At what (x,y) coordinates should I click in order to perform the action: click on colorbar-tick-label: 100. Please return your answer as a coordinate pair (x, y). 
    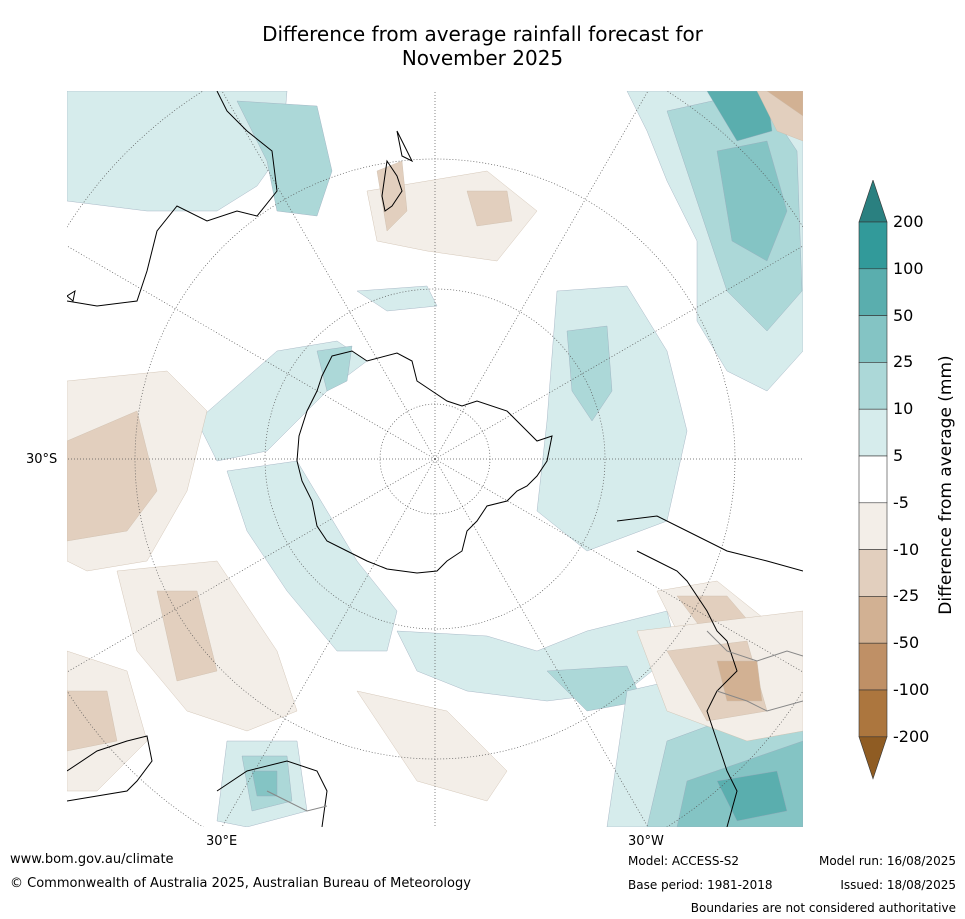
    Looking at the image, I should click on (908, 268).